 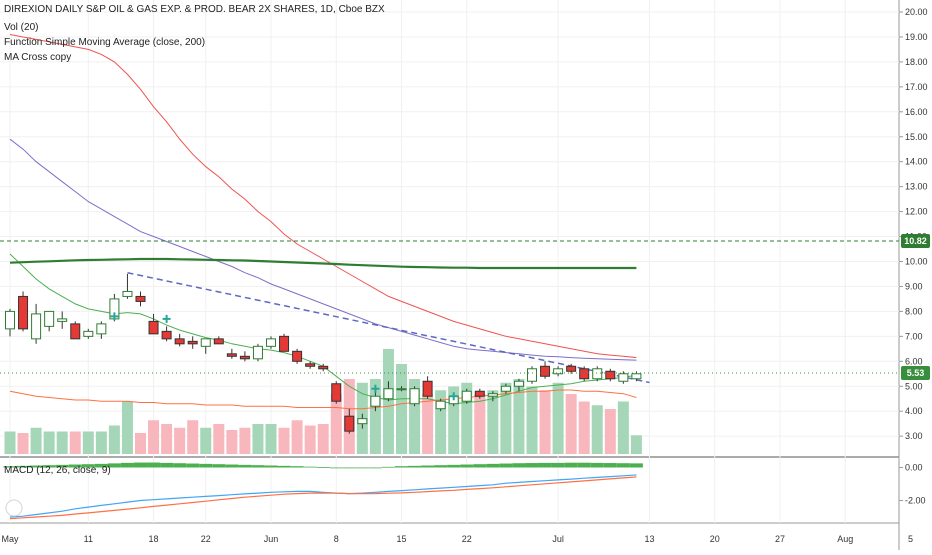 I want to click on price-tick-label: 16.00, so click(x=916, y=112).